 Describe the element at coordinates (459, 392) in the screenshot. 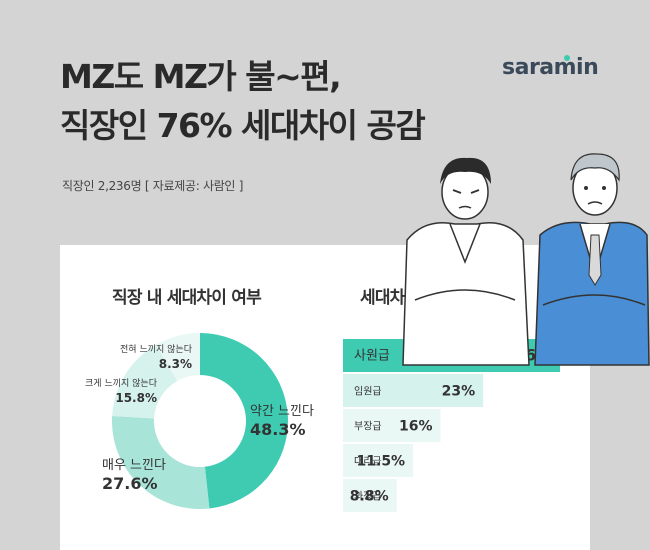

I see `bar-value-label: 23%` at that location.